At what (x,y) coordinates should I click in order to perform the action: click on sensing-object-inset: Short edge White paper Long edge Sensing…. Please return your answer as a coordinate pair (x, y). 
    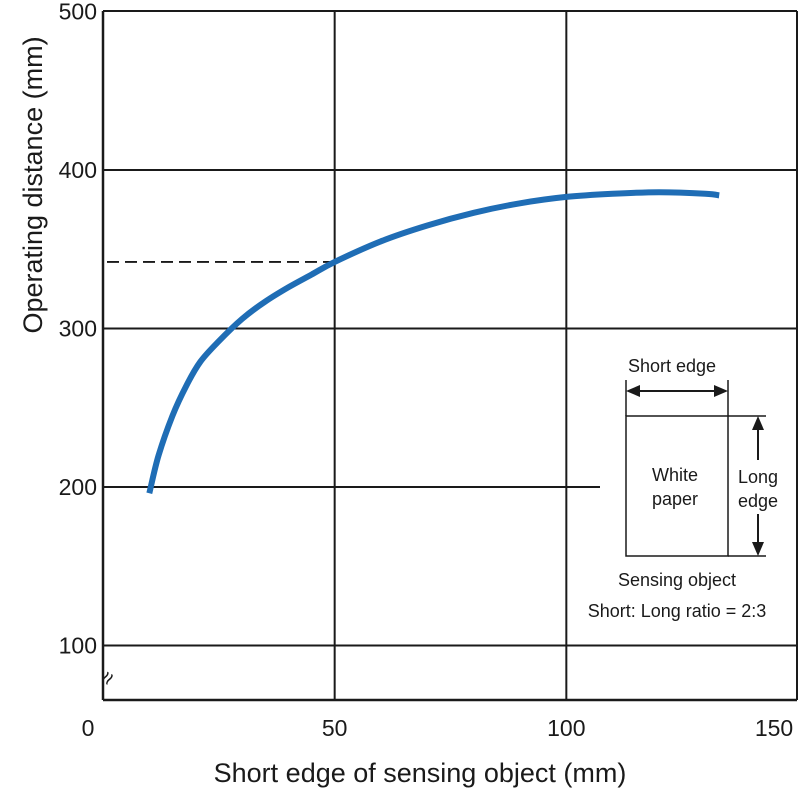
    Looking at the image, I should click on (683, 488).